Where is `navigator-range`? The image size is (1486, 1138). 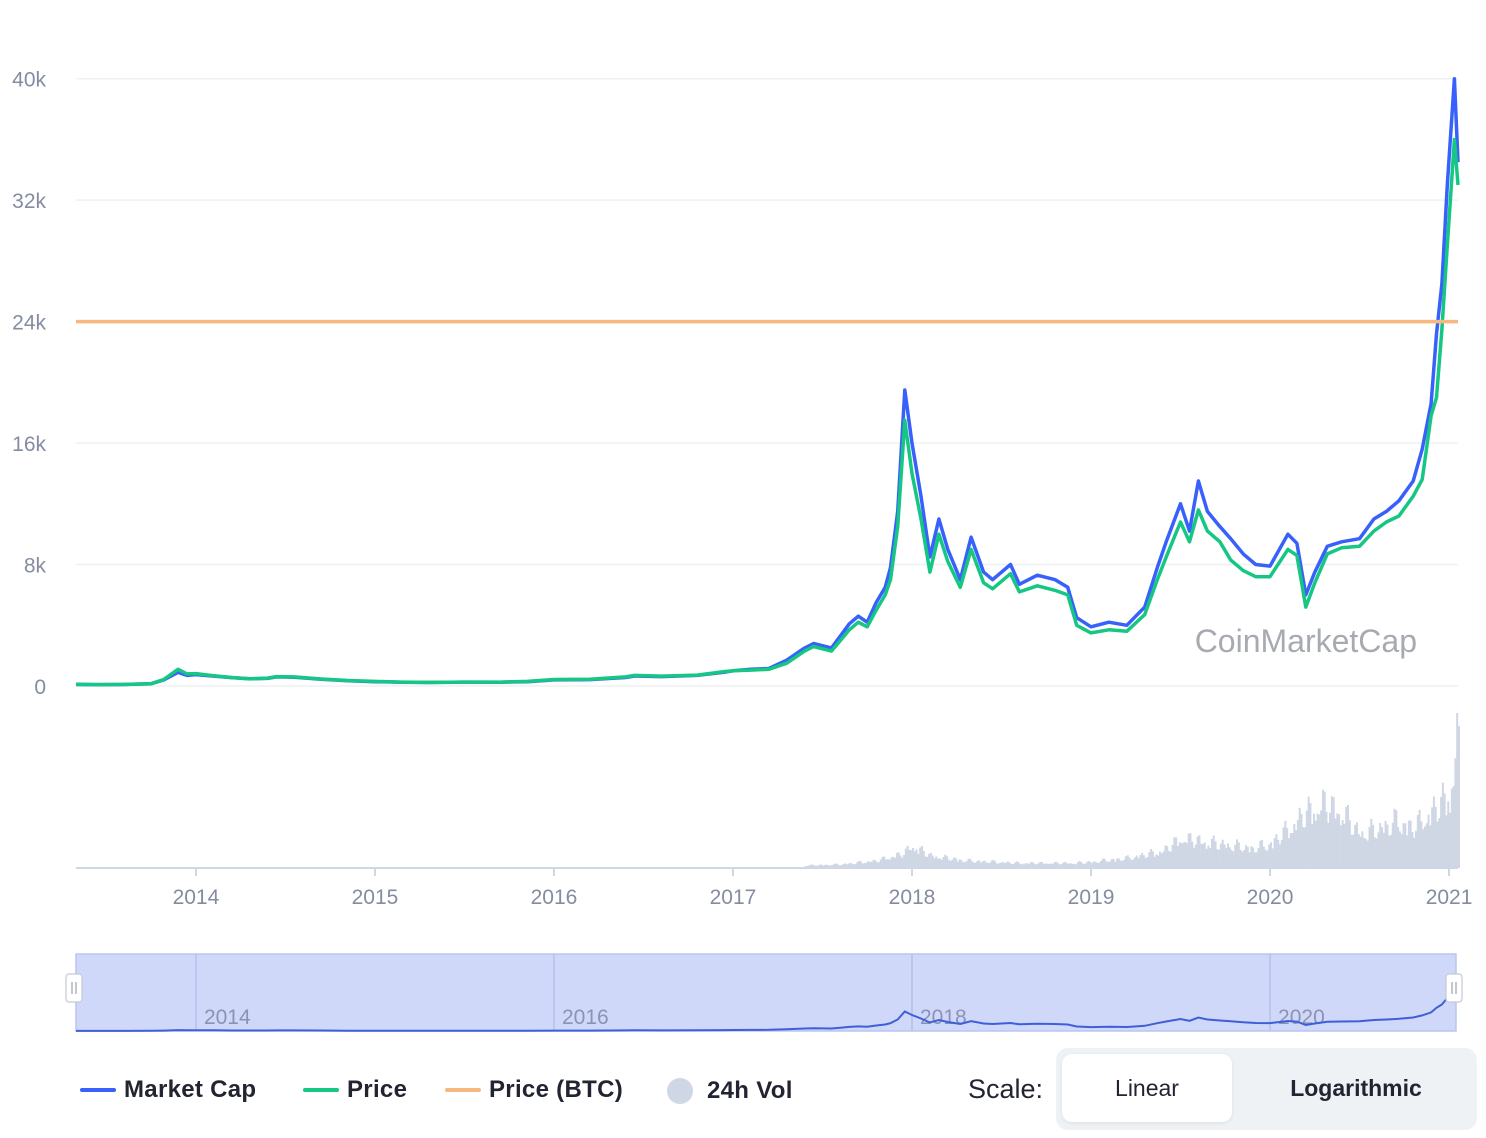 navigator-range is located at coordinates (766, 992).